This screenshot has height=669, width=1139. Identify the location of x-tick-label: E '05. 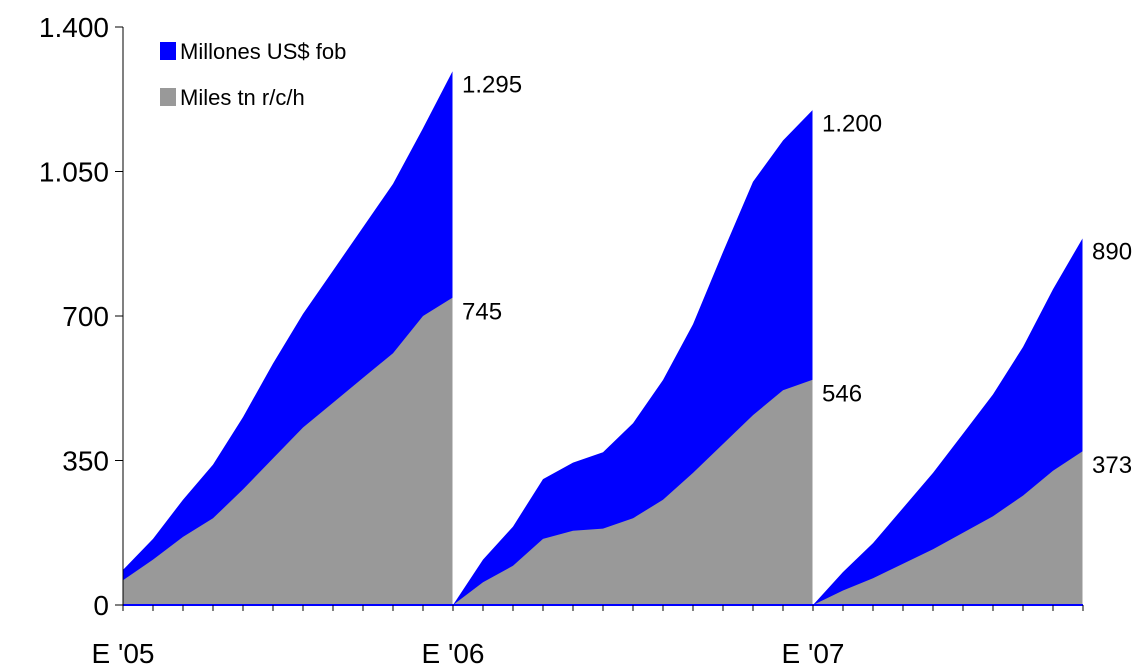
(123, 653).